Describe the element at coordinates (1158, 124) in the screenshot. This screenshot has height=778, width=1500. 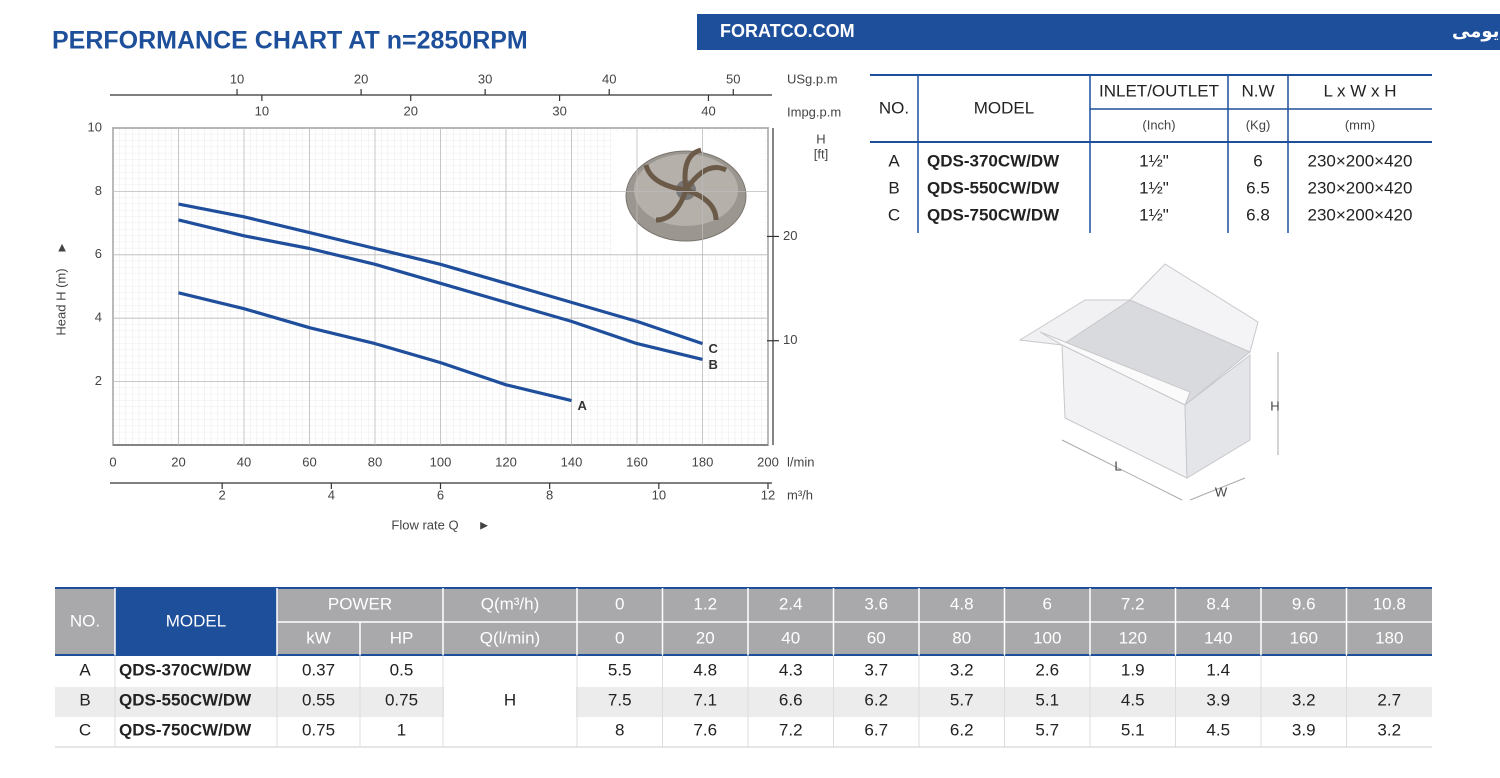
I see `th: (Inch)` at that location.